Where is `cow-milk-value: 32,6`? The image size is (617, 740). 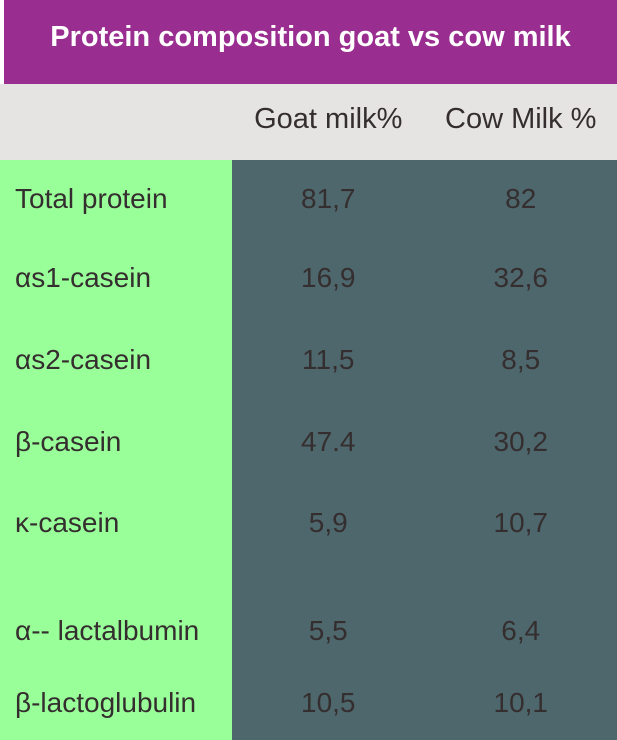 cow-milk-value: 32,6 is located at coordinates (520, 278).